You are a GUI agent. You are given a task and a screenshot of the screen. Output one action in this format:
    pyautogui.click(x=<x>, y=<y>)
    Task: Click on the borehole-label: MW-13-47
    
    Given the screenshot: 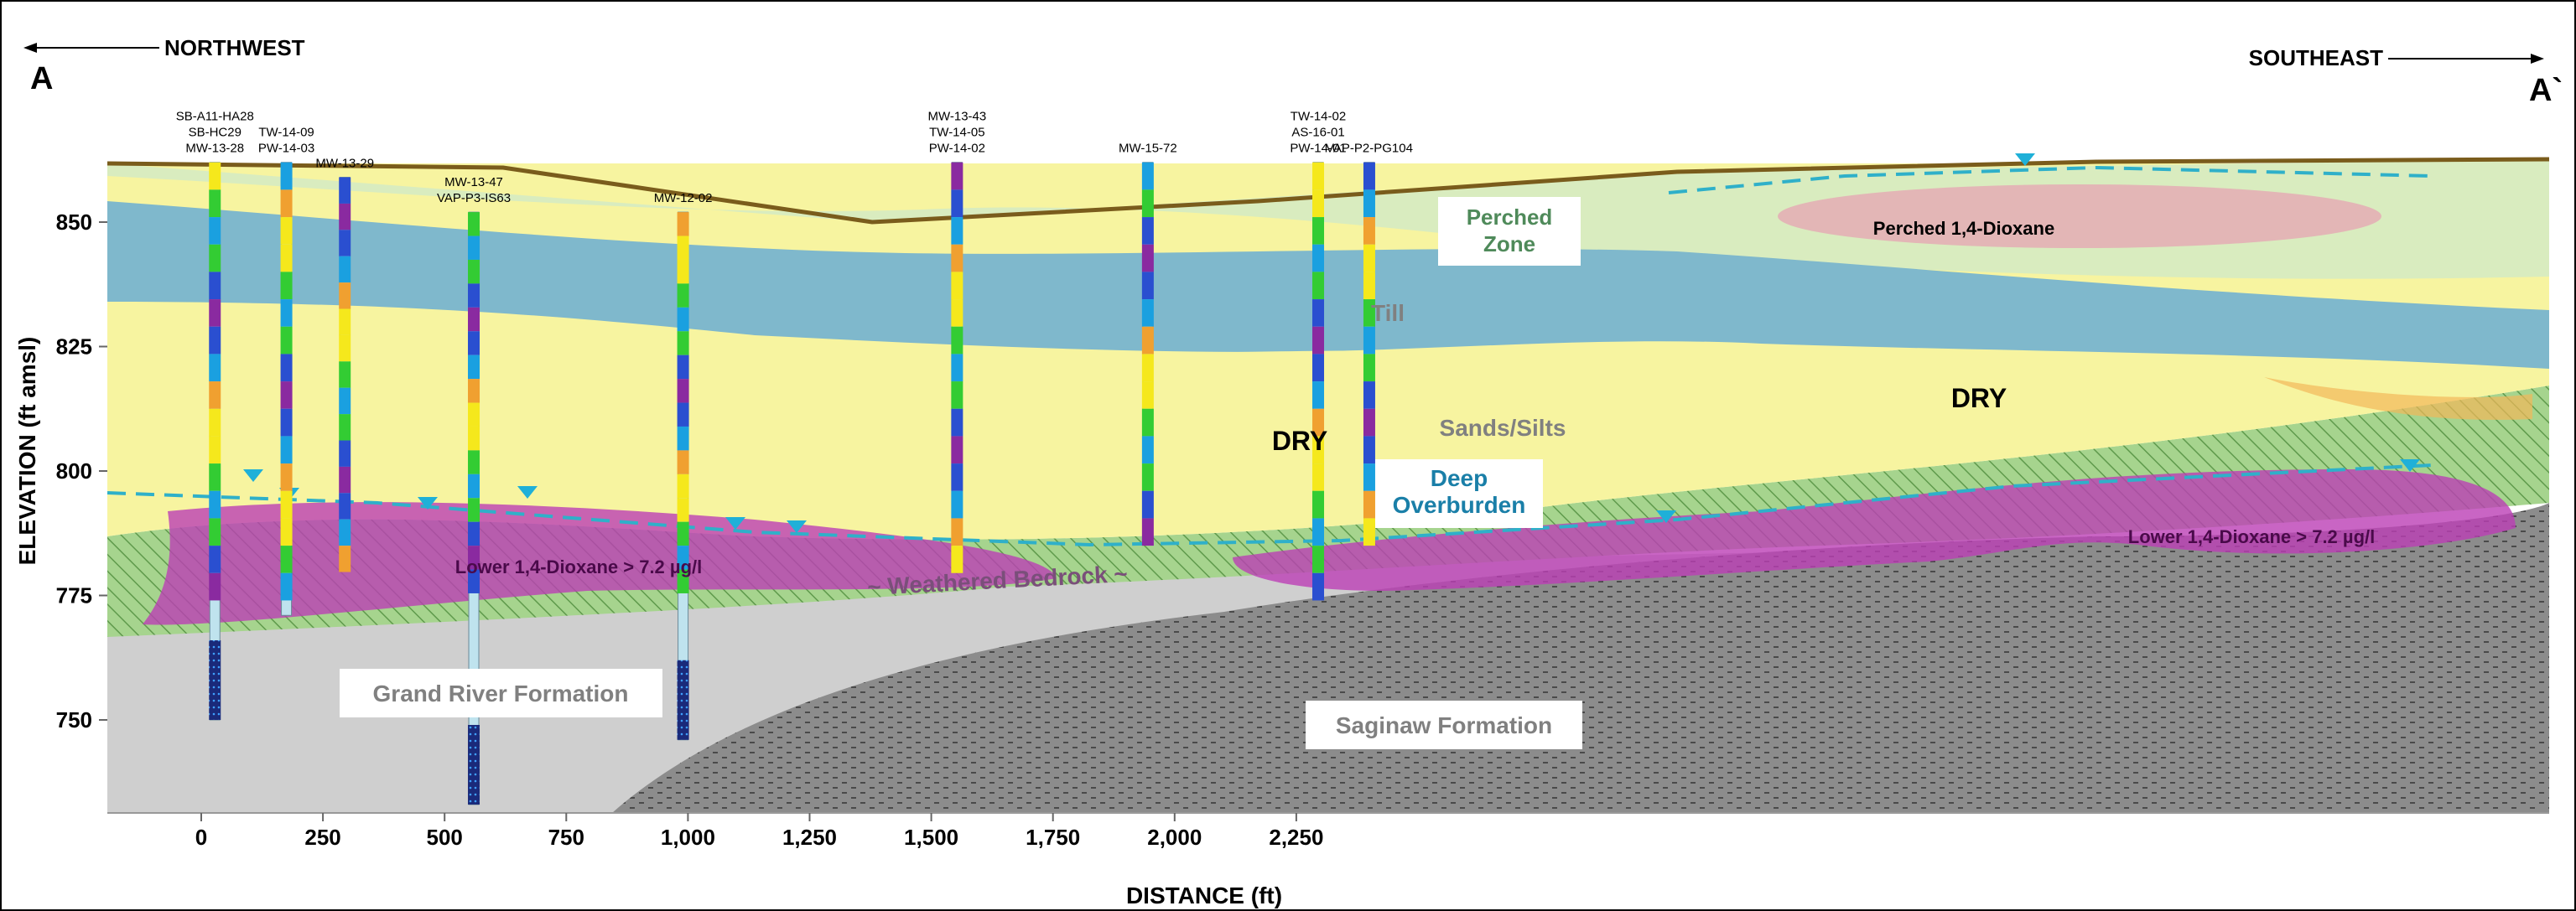 What is the action you would take?
    pyautogui.click(x=473, y=182)
    